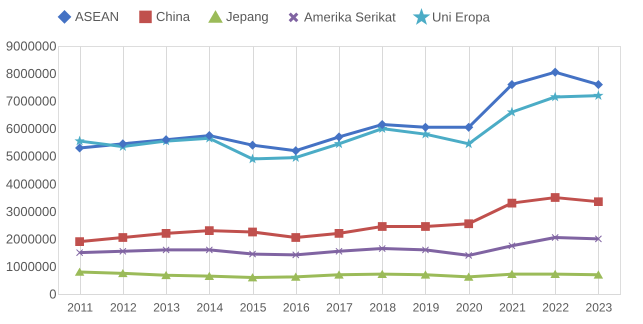  I want to click on y-tick-label: 8000000, so click(31, 74).